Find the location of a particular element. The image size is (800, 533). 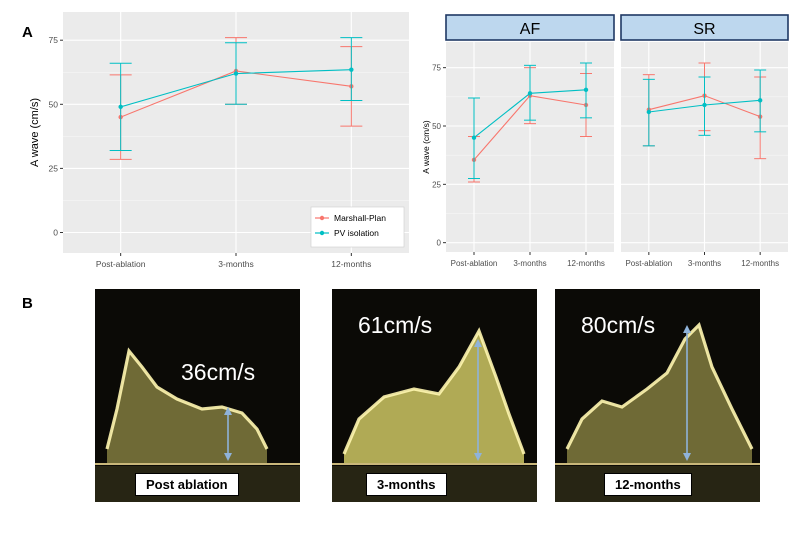

echo-speed-label: 80cm/s is located at coordinates (618, 325).